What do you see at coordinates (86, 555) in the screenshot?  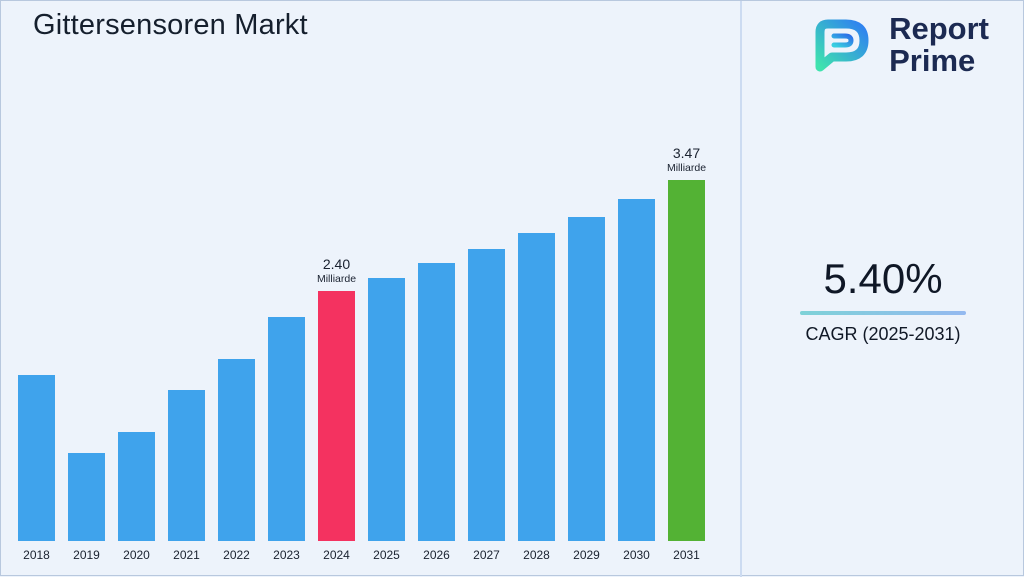 I see `x-label-2019: 2019` at bounding box center [86, 555].